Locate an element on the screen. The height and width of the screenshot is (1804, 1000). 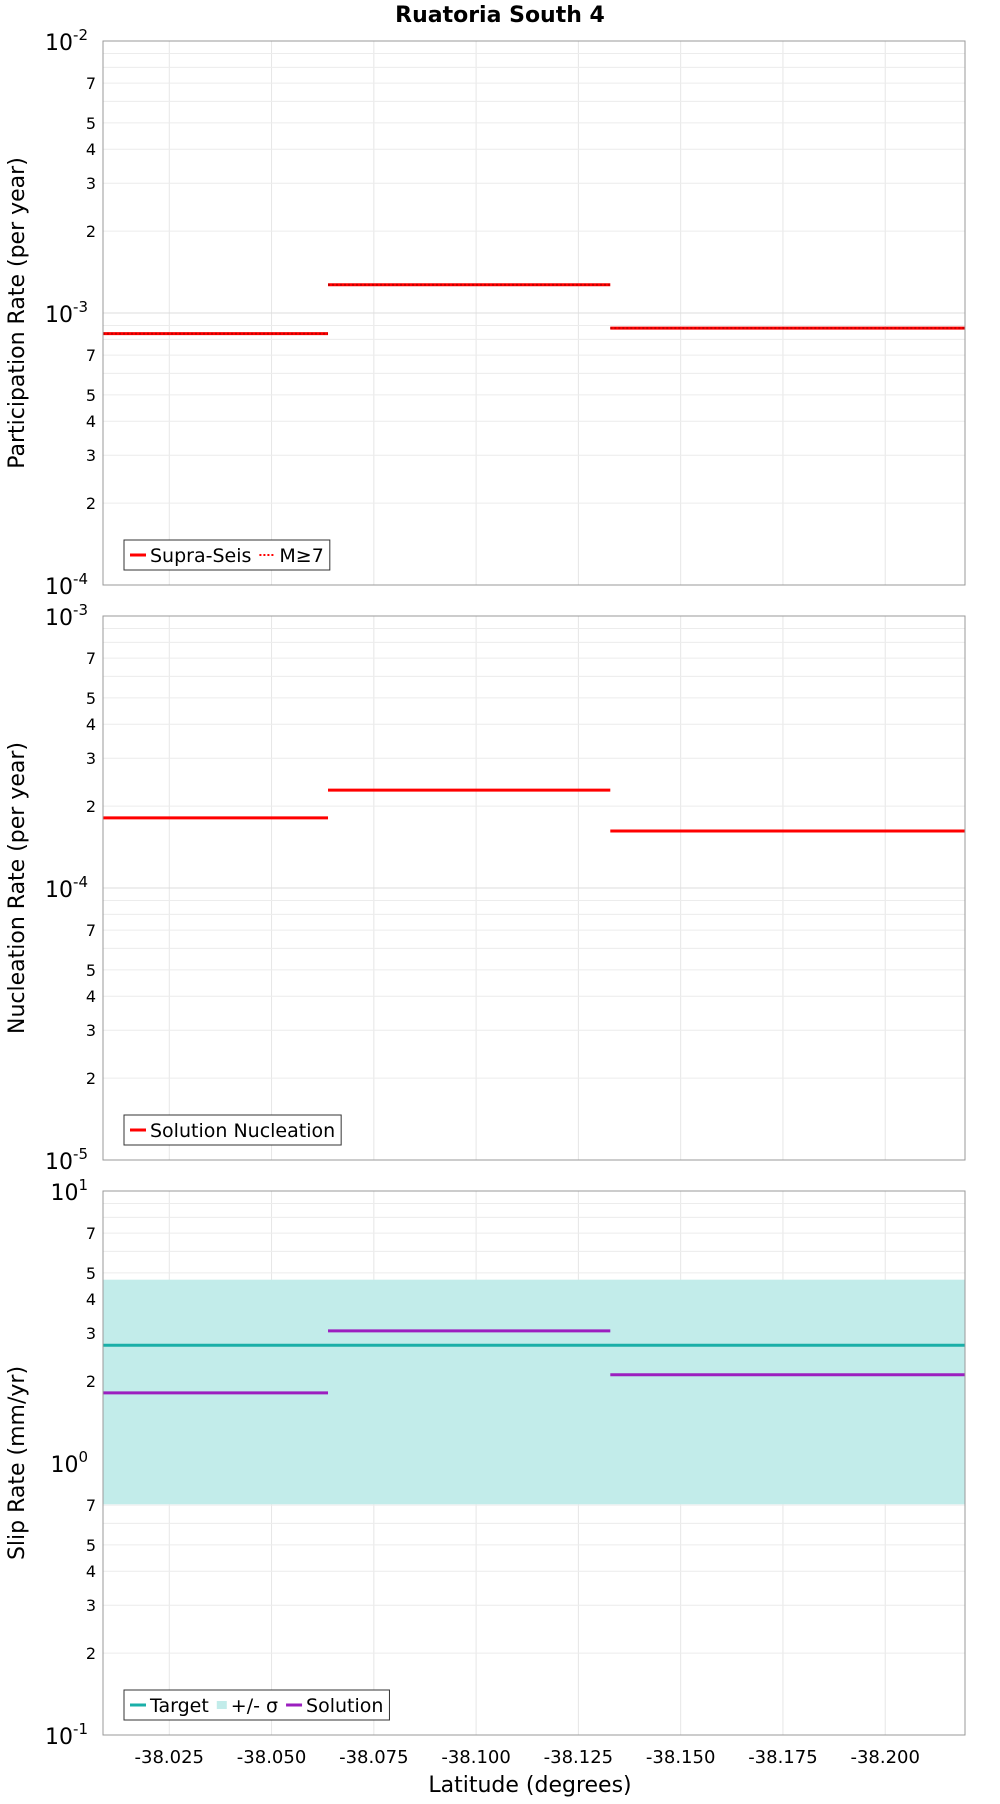
x-axis-label: Latitude (degrees) is located at coordinates (529, 1785).